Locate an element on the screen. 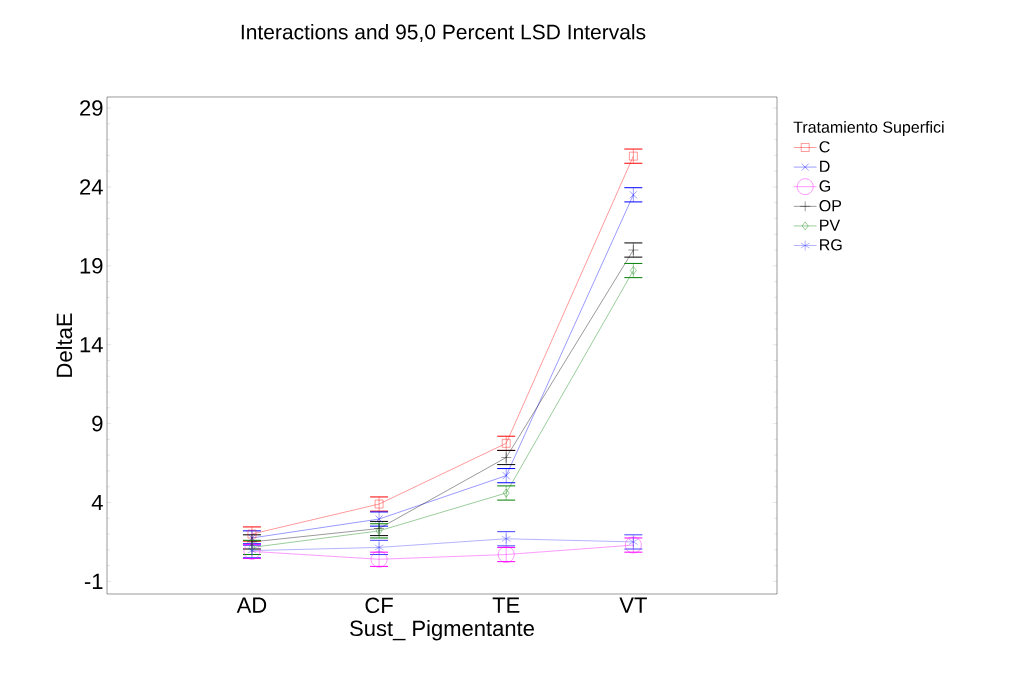  y-tick-label: -1 is located at coordinates (93, 581).